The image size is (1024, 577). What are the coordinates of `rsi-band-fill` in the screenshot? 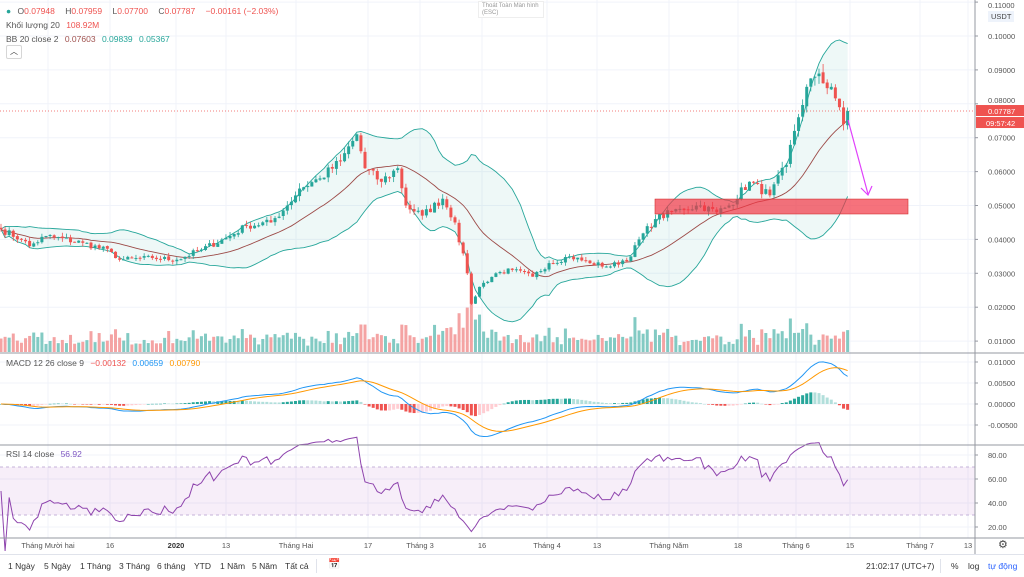 It's located at (487, 491).